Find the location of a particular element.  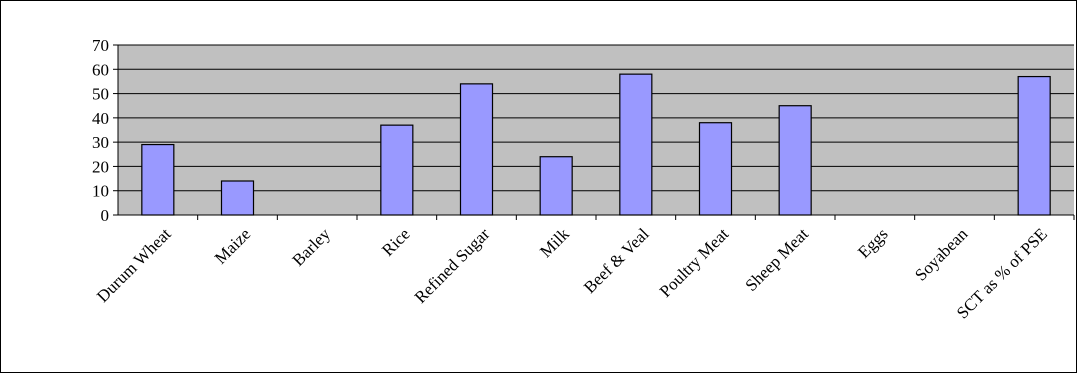

category-label: Milk is located at coordinates (554, 242).